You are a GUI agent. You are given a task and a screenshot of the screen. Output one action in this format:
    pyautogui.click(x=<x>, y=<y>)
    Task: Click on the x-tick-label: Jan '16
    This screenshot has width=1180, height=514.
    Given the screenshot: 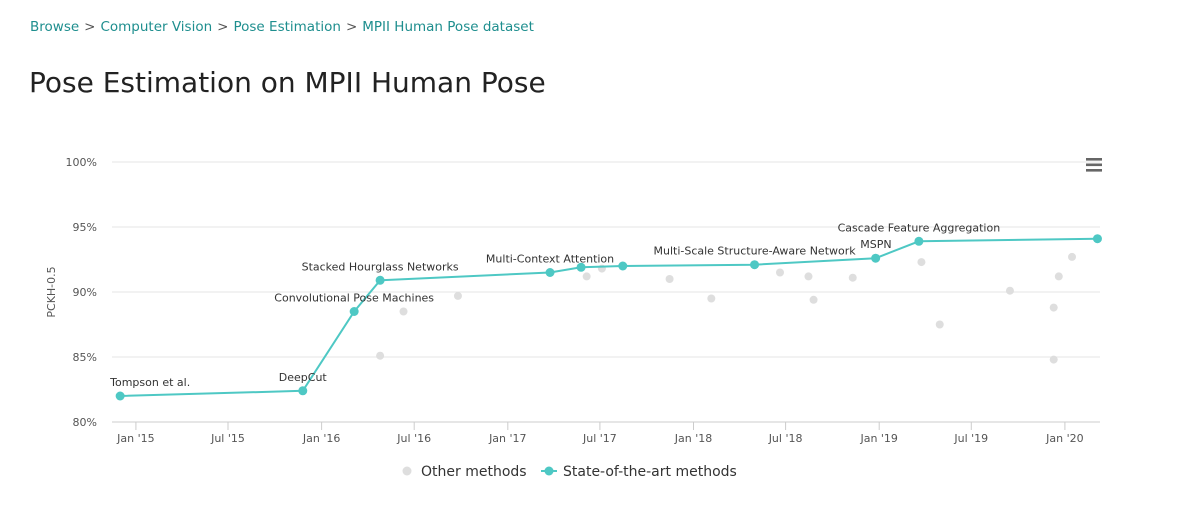 What is the action you would take?
    pyautogui.click(x=321, y=438)
    